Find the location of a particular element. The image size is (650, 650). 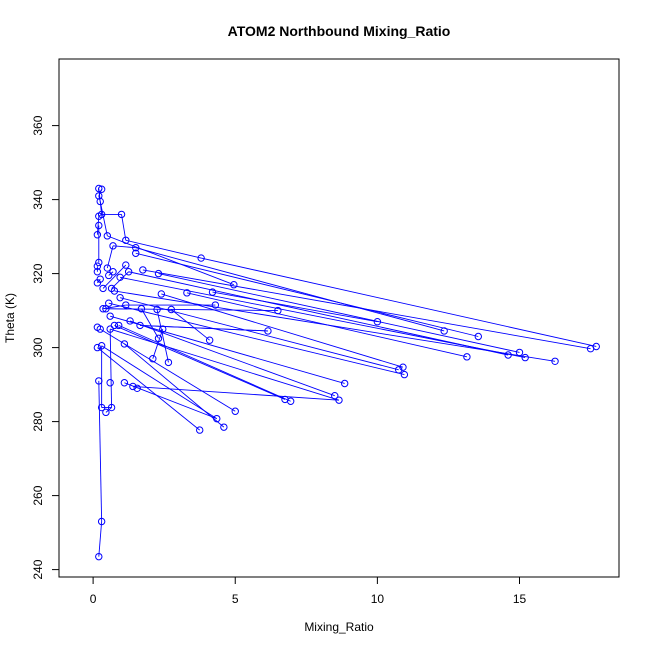

x-tick-label: 10 is located at coordinates (378, 599).